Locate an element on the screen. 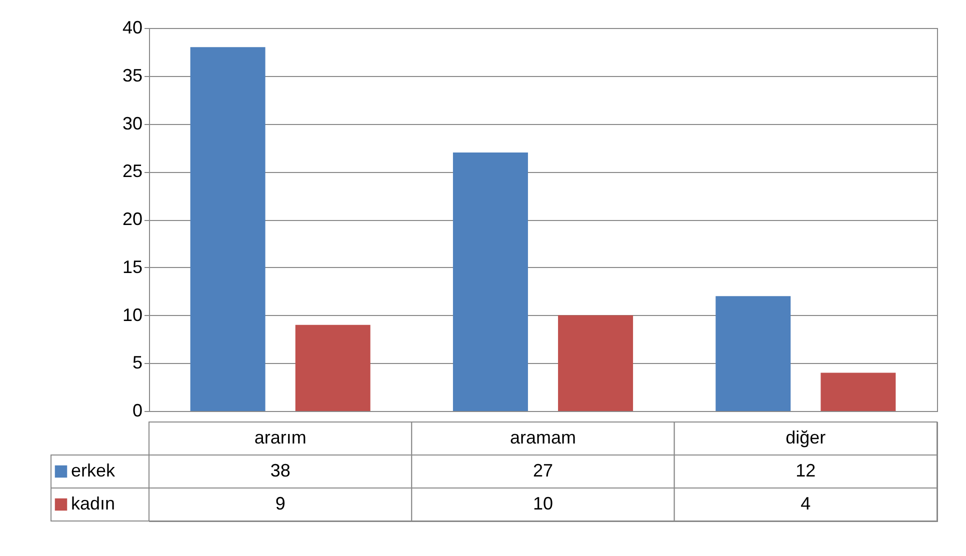 This screenshot has height=556, width=966. data-label: 27 is located at coordinates (543, 470).